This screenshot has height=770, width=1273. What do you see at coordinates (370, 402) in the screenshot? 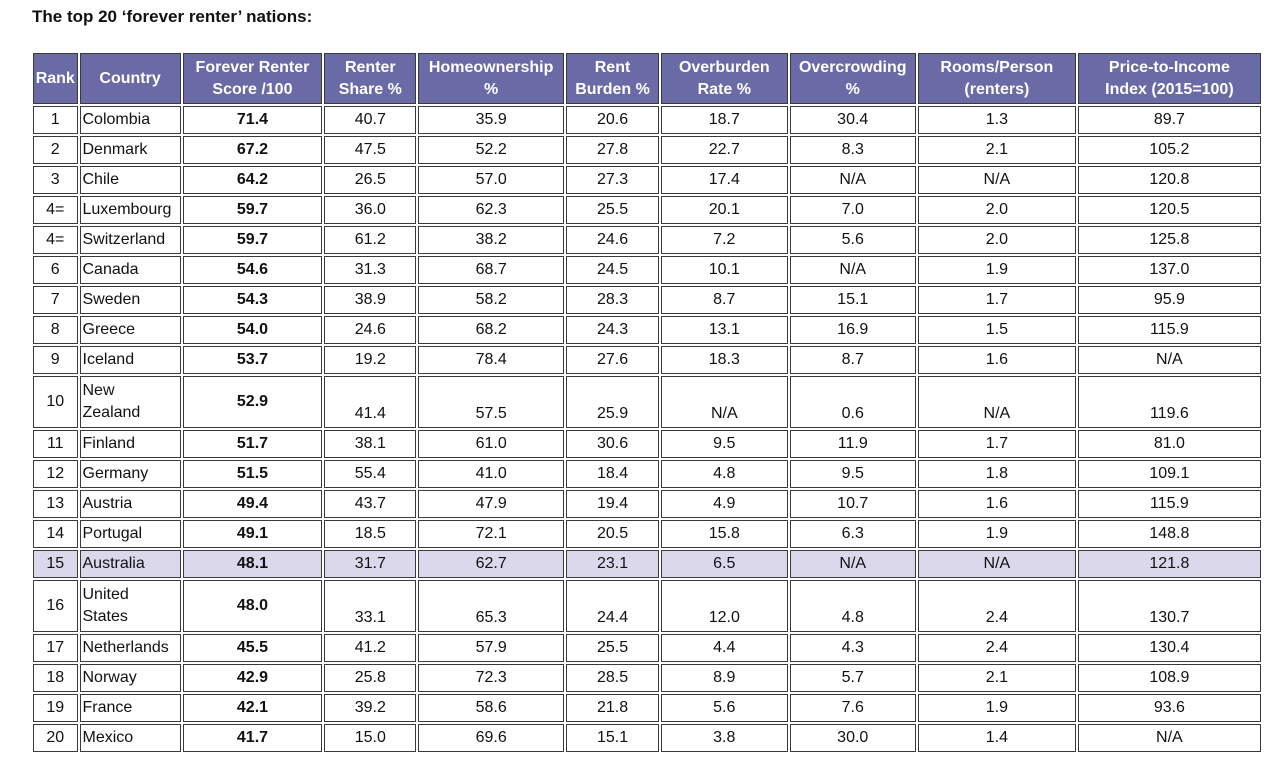
I see `renter-share-cell: 41.4` at bounding box center [370, 402].